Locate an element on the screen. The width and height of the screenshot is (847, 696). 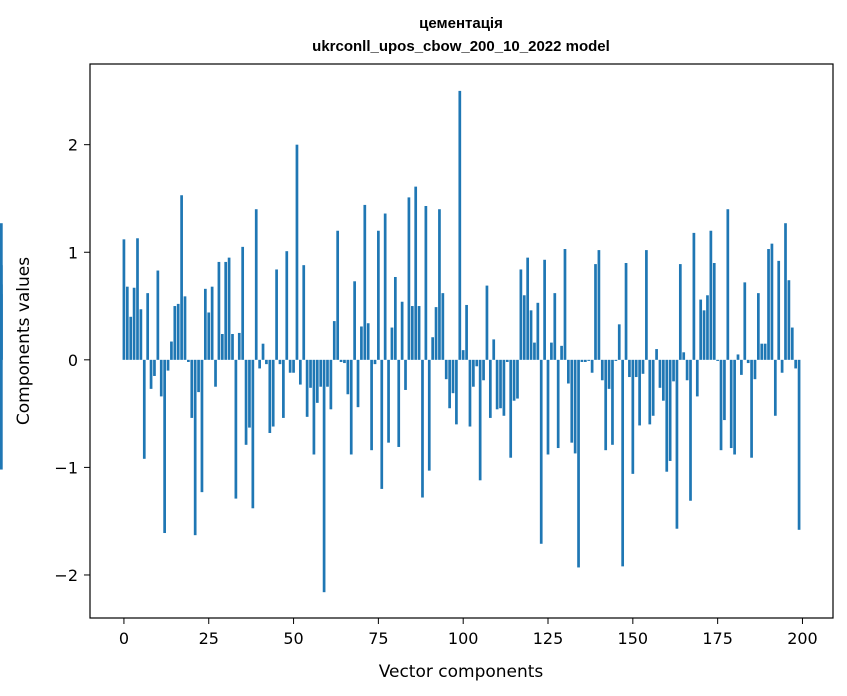
y-tick-label-0: 0 is located at coordinates (73, 360).